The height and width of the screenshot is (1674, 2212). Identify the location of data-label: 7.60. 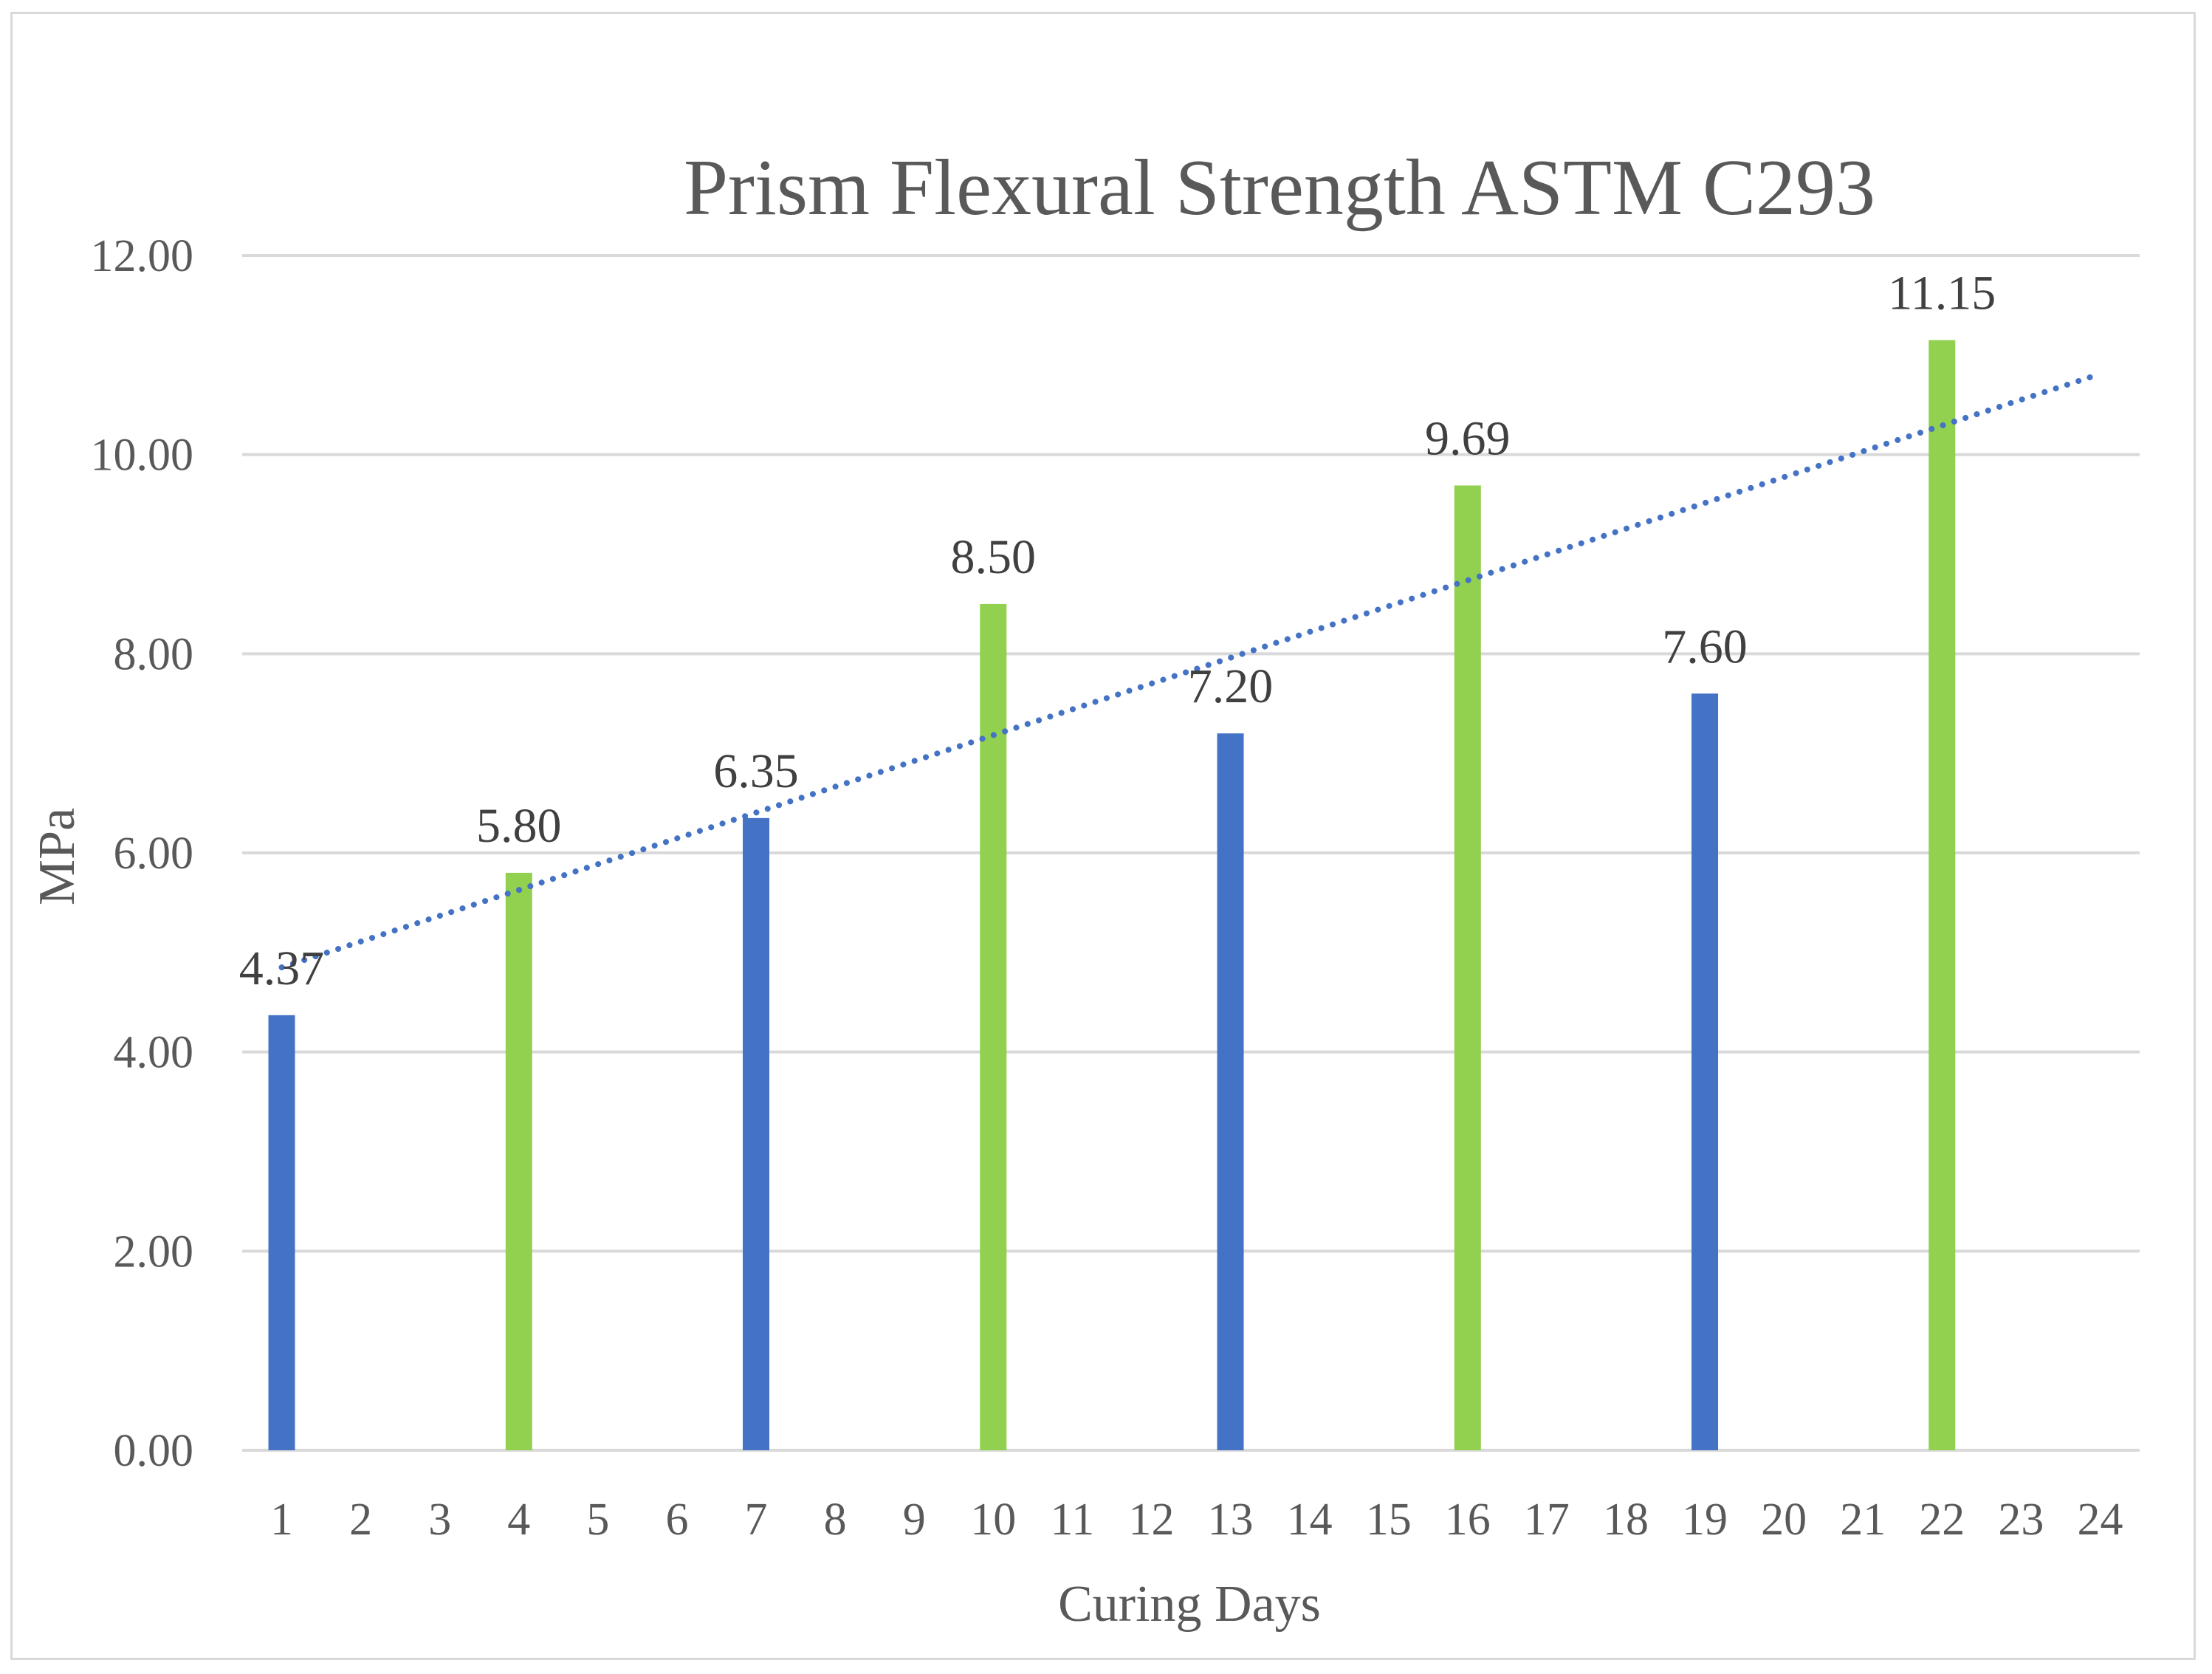
(1705, 646).